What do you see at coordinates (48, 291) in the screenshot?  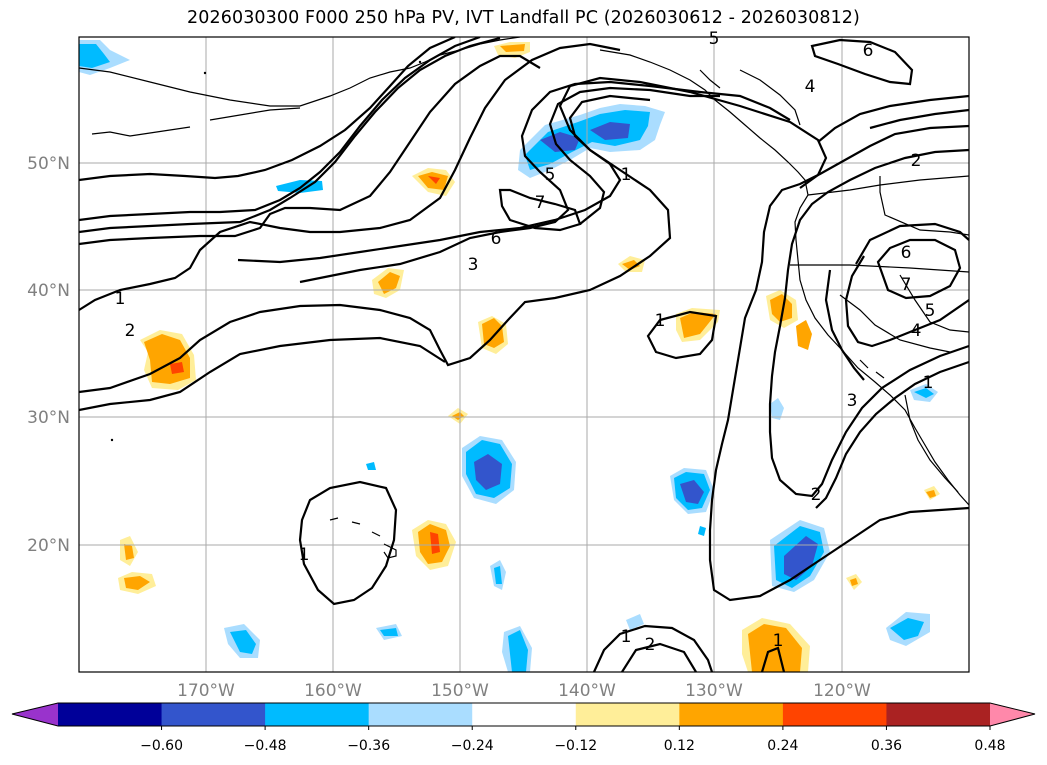 I see `lat-tick-label: 40°N` at bounding box center [48, 291].